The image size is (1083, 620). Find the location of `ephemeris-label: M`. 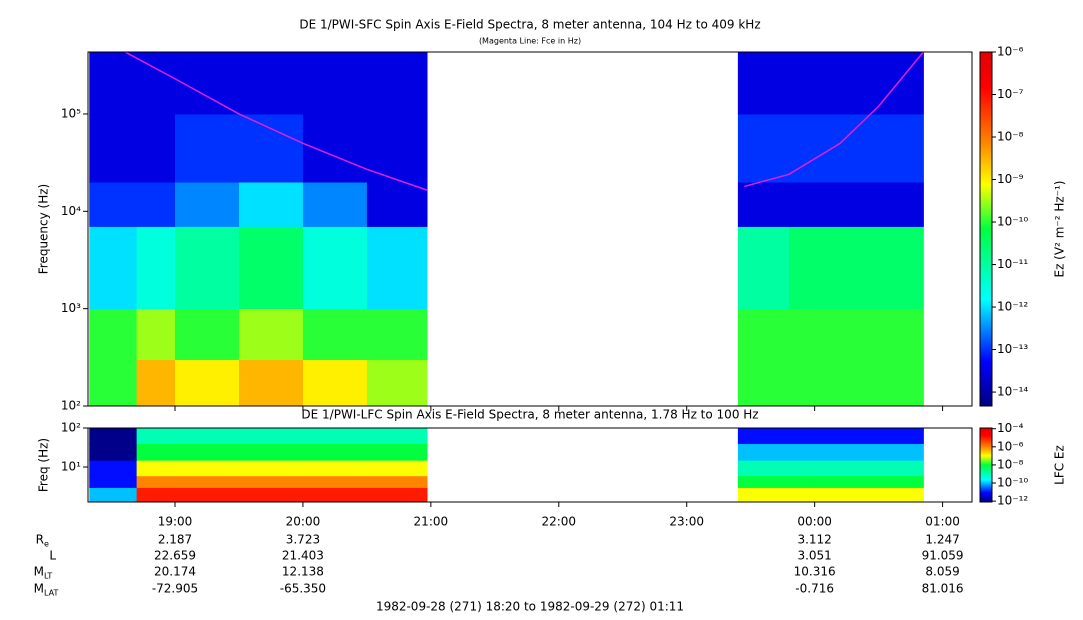

ephemeris-label: M is located at coordinates (39, 572).